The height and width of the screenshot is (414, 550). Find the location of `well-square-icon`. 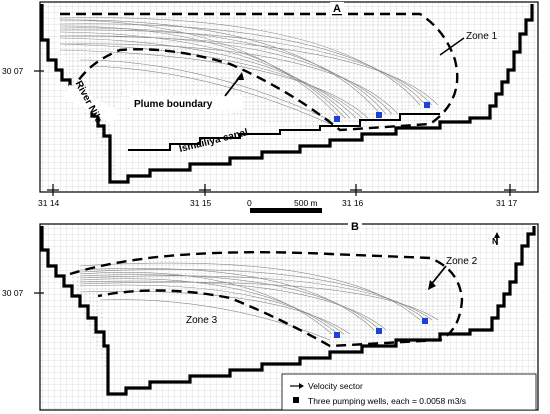

well-square-icon is located at coordinates (296, 400).